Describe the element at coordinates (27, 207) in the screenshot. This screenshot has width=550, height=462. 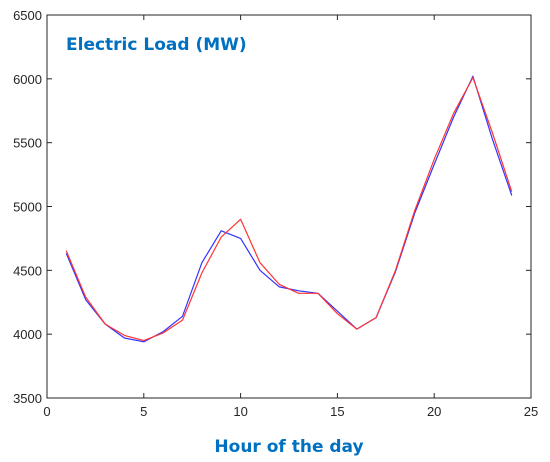
I see `y-tick-label: 5000` at that location.